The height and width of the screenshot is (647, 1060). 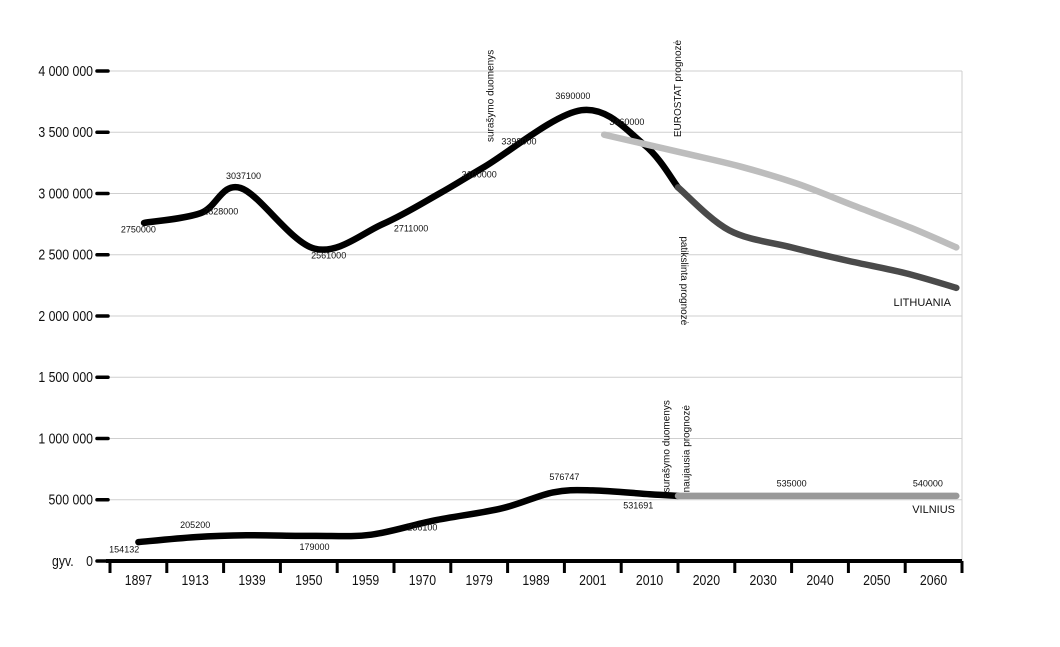 What do you see at coordinates (71, 500) in the screenshot?
I see `y-tick-label: 500 000` at bounding box center [71, 500].